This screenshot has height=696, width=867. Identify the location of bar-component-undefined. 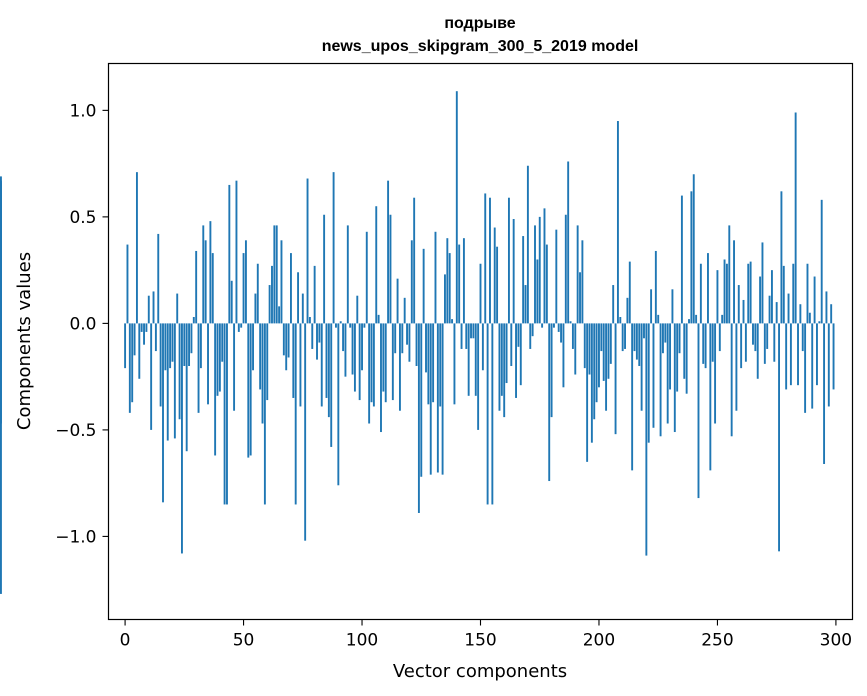
(1, 458).